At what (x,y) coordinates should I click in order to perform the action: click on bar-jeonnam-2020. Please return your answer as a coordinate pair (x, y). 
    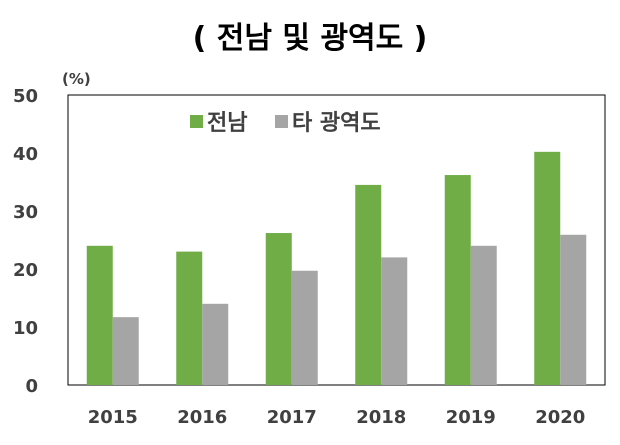
    Looking at the image, I should click on (547, 268).